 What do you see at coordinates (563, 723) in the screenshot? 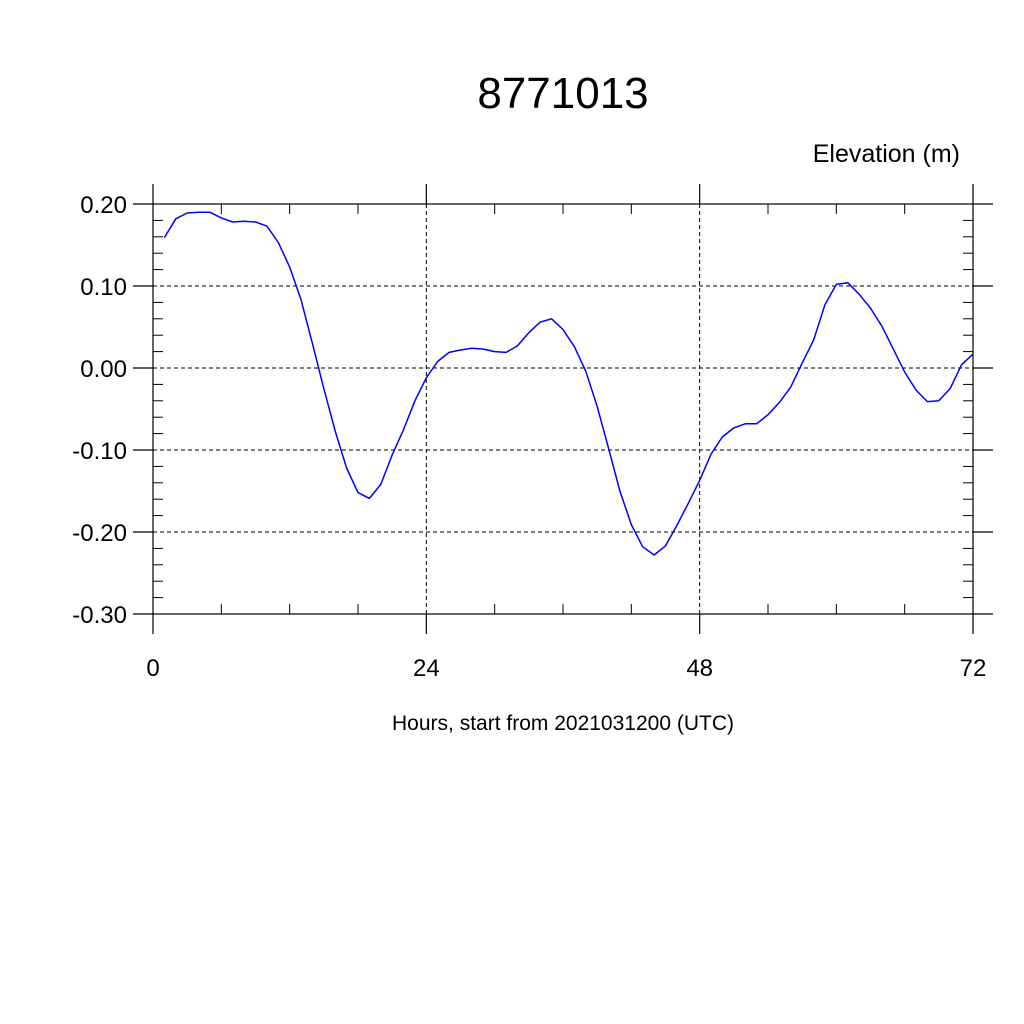
I see `x-axis-label: Hours, start from 2021031200 (UTC)` at bounding box center [563, 723].